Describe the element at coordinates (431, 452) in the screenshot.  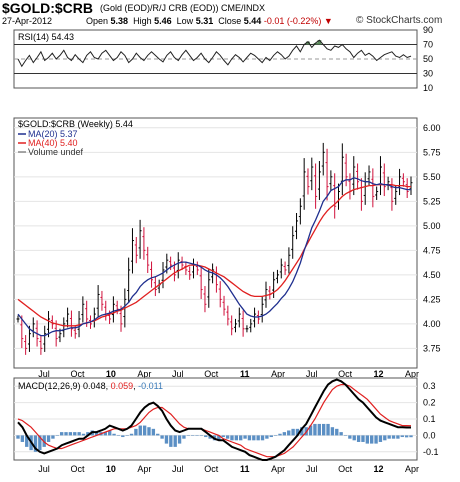
I see `macd-tick-label: -0.1` at that location.